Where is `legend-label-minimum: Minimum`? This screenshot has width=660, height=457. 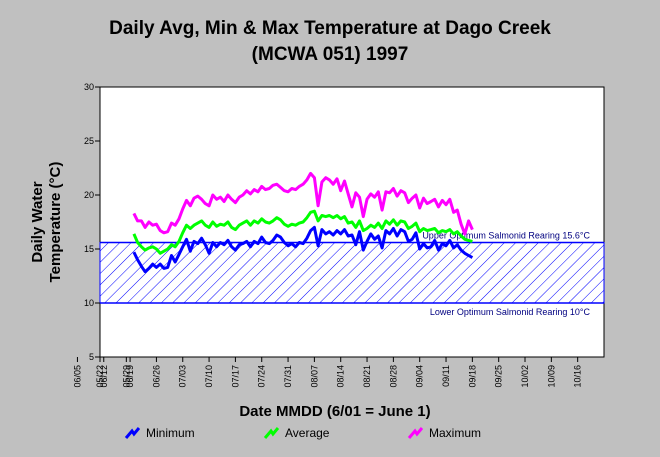 legend-label-minimum: Minimum is located at coordinates (170, 433).